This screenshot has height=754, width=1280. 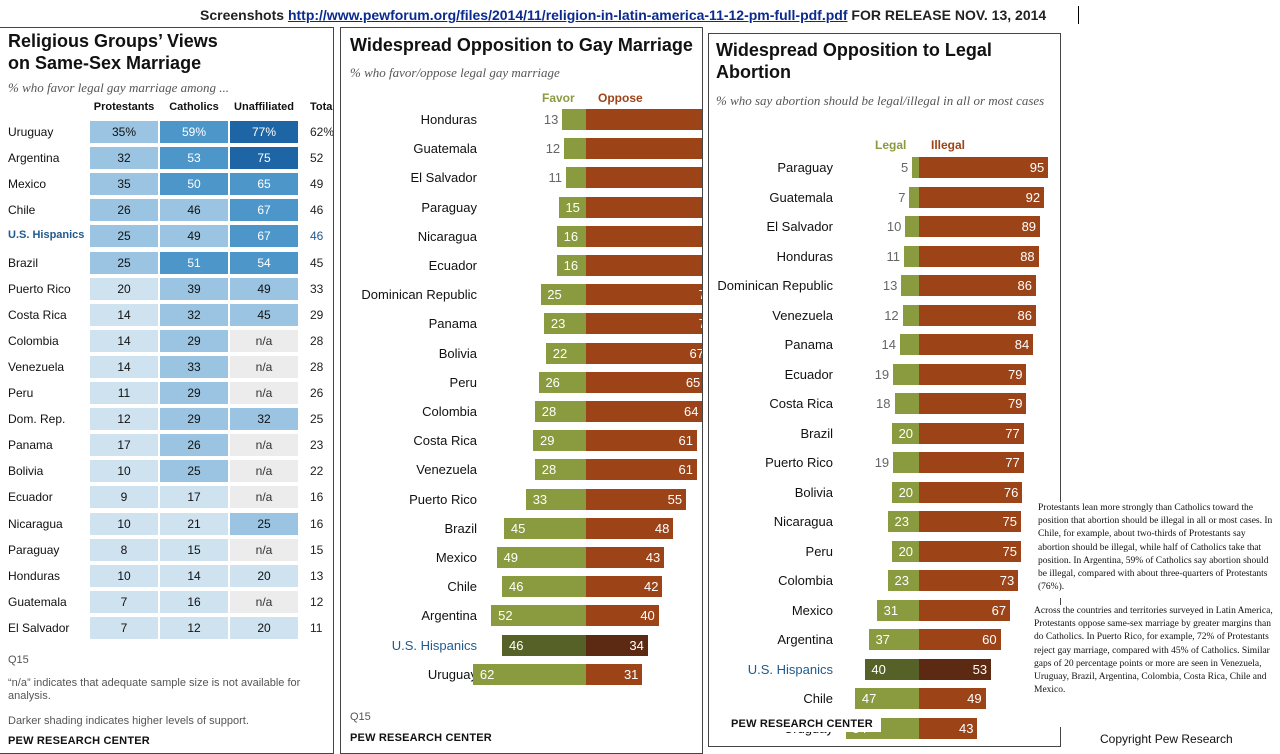 I want to click on bar-value-favor: 15, so click(x=572, y=207).